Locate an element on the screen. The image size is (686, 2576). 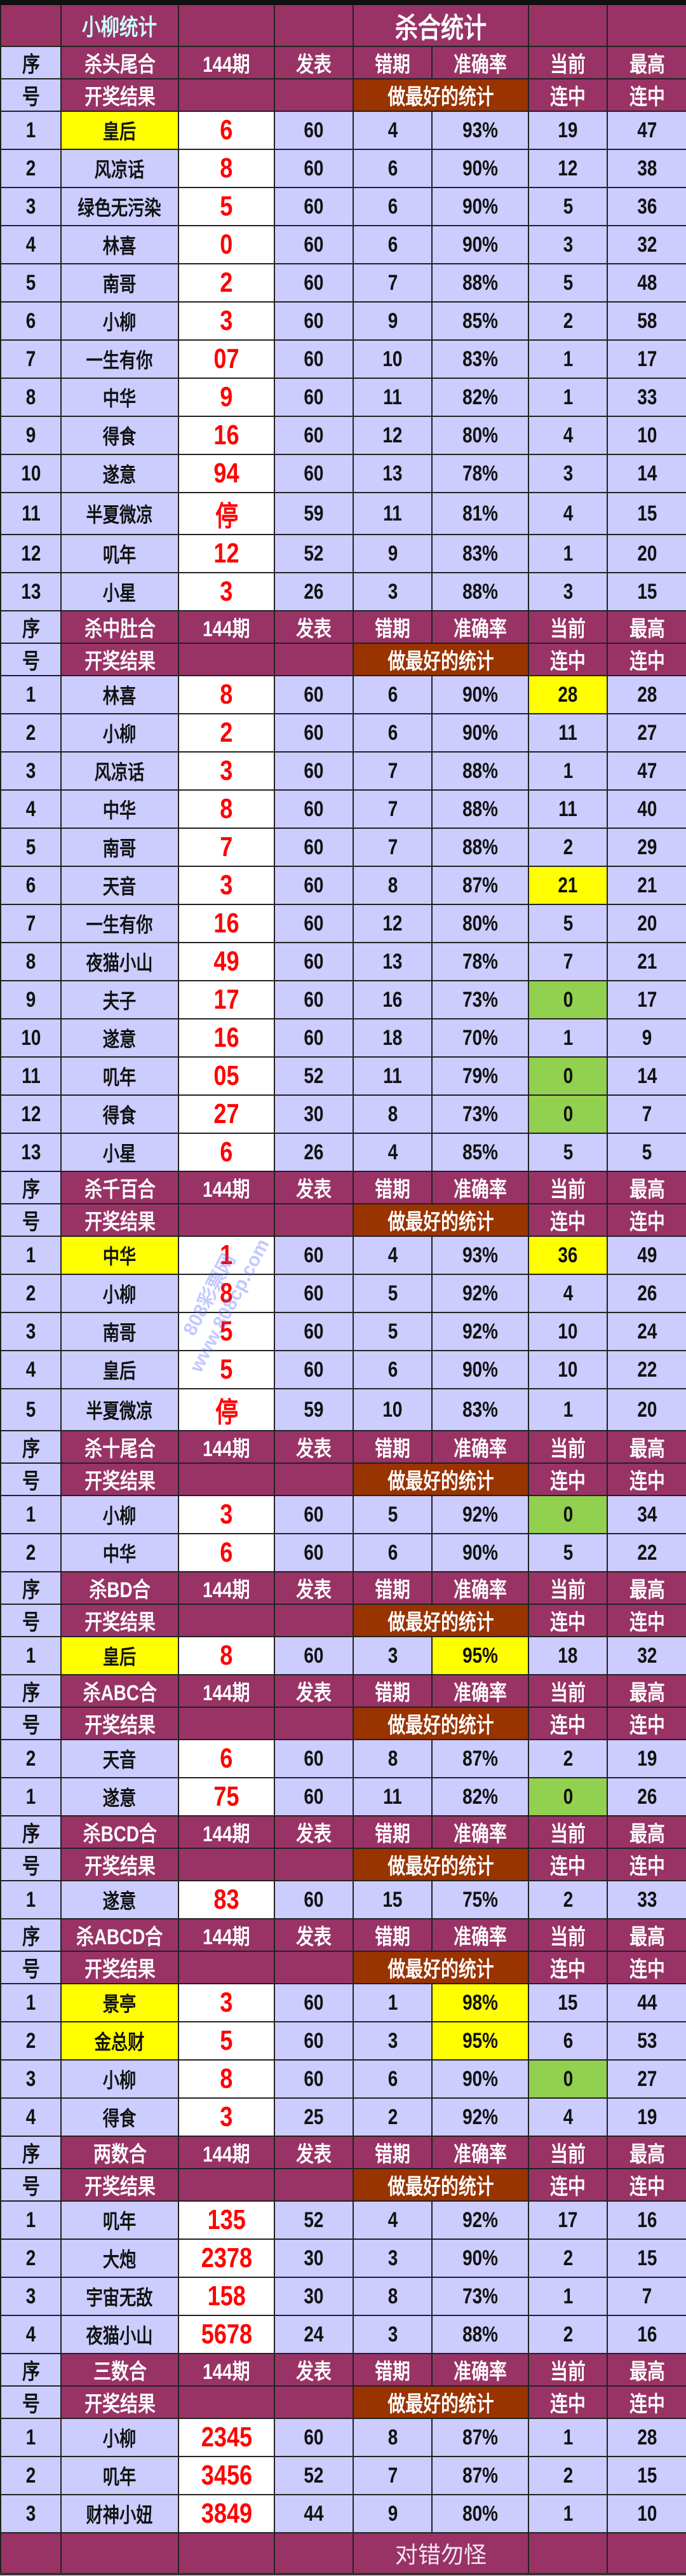
row-misses: 8 is located at coordinates (393, 1114).